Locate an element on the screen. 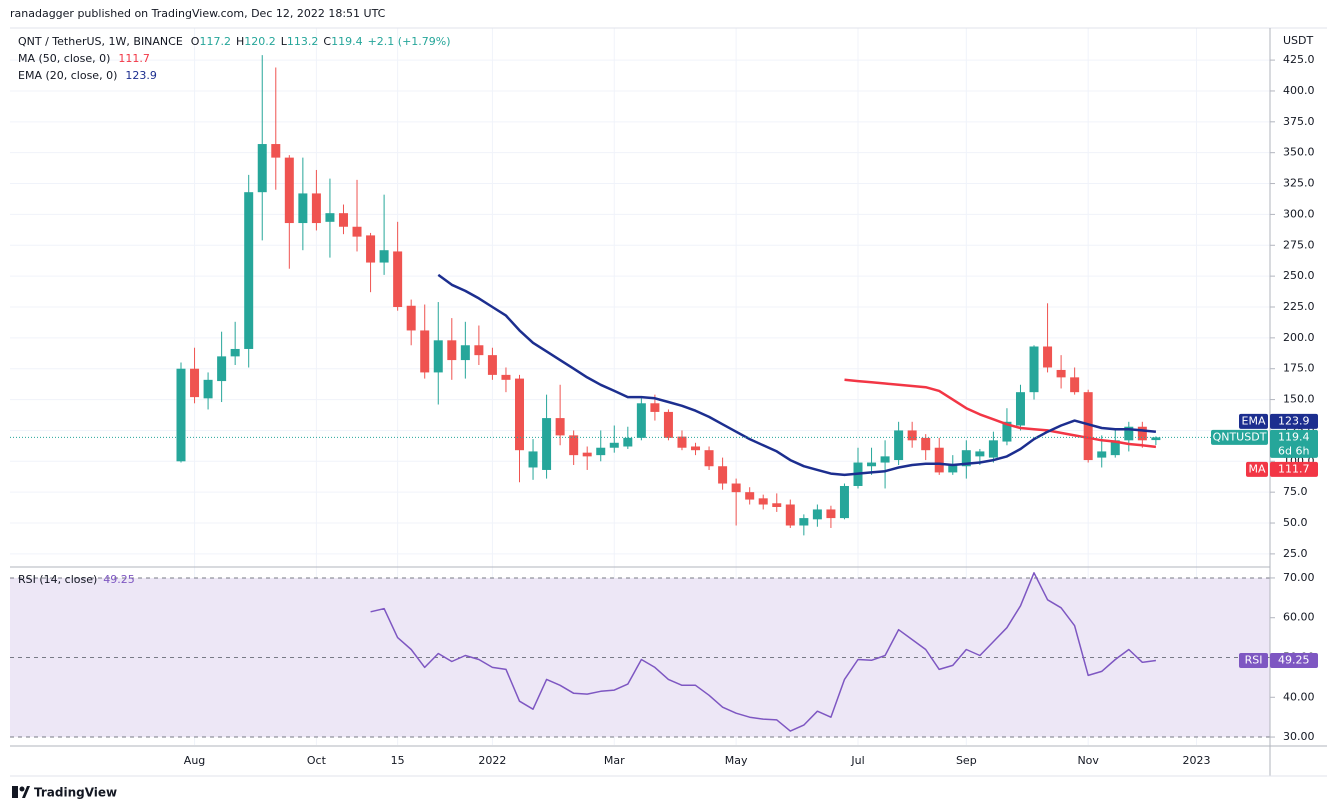  indicator-name: MA (50, close, 0) is located at coordinates (64, 58).